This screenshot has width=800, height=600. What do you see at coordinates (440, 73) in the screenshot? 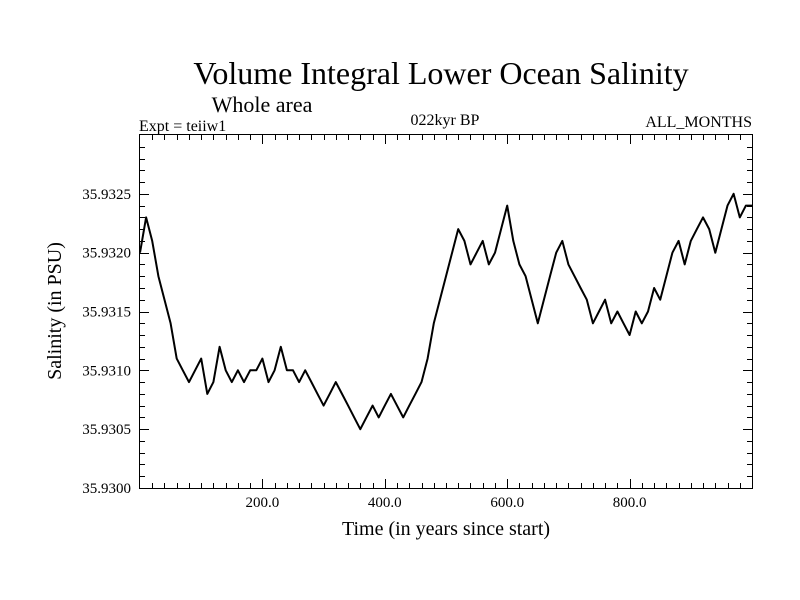
I see `chart-title: Volume Integral Lower Ocean Salinity` at bounding box center [440, 73].